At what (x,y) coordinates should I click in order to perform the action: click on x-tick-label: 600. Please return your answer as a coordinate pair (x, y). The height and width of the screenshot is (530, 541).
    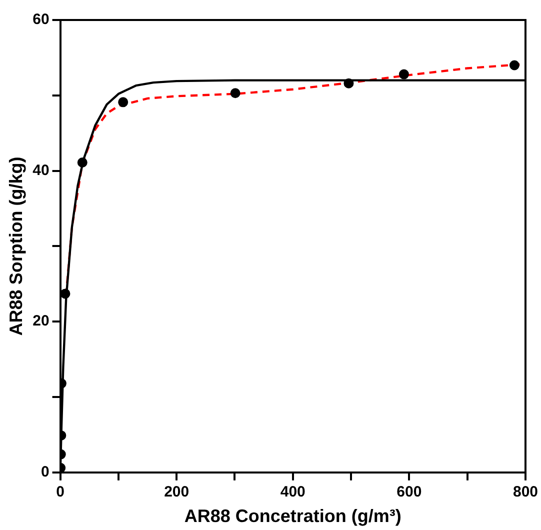
    Looking at the image, I should click on (409, 492).